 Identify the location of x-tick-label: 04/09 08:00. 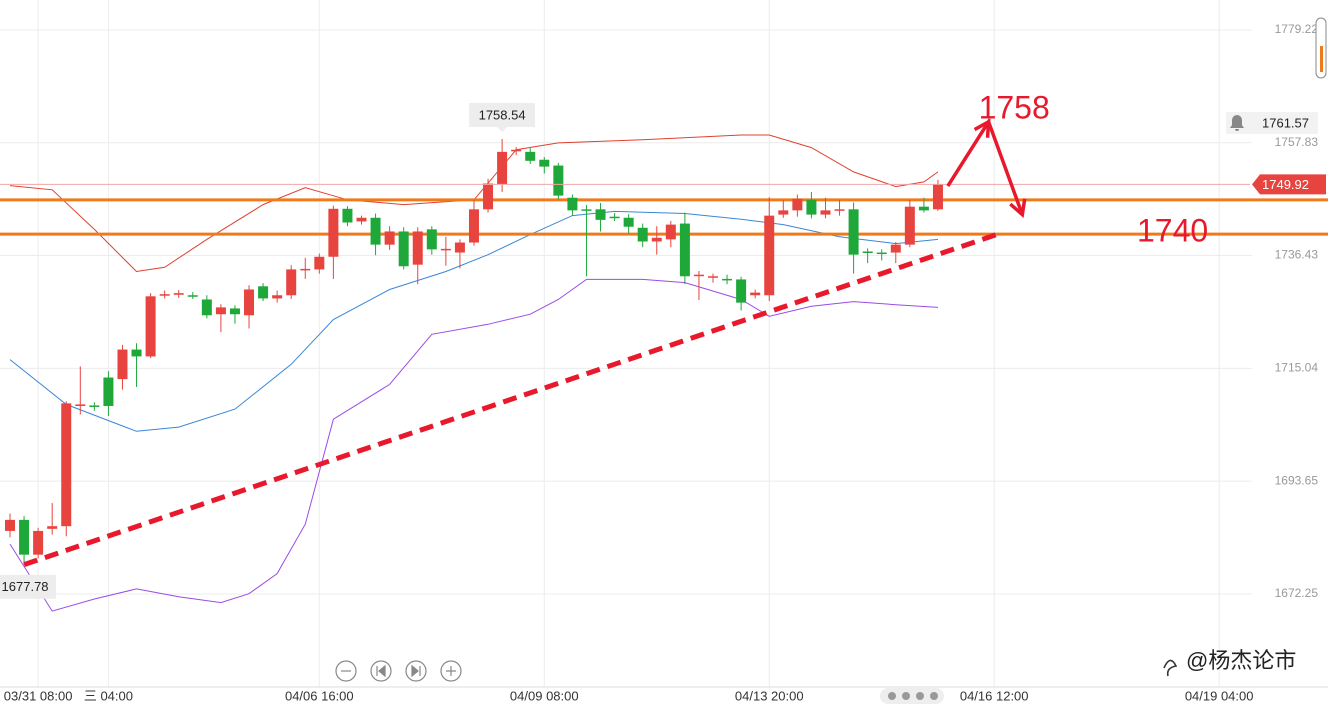
(544, 695).